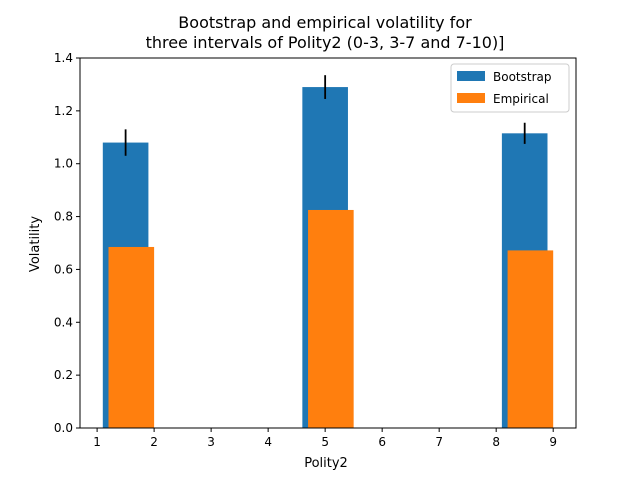 This screenshot has width=640, height=480. What do you see at coordinates (326, 463) in the screenshot?
I see `x-axis-label: Polity2` at bounding box center [326, 463].